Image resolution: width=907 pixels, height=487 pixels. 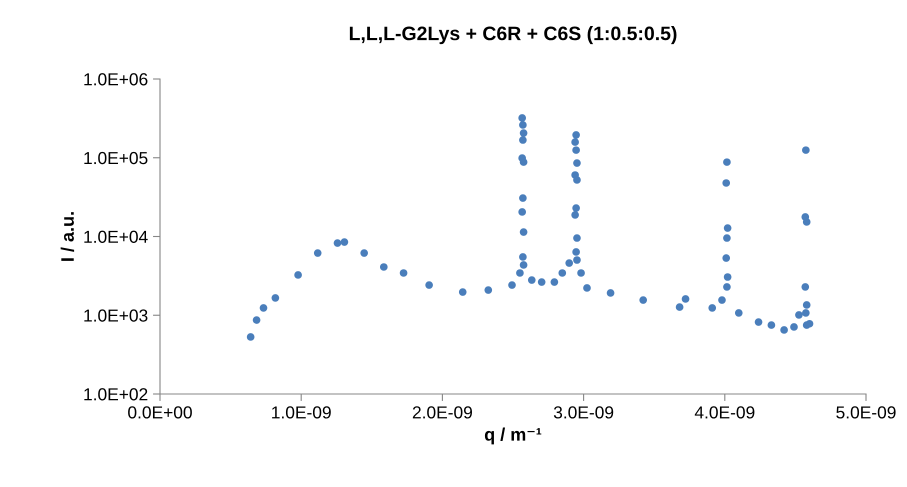 What do you see at coordinates (442, 412) in the screenshot?
I see `x-tick-label: 2.0E-09` at bounding box center [442, 412].